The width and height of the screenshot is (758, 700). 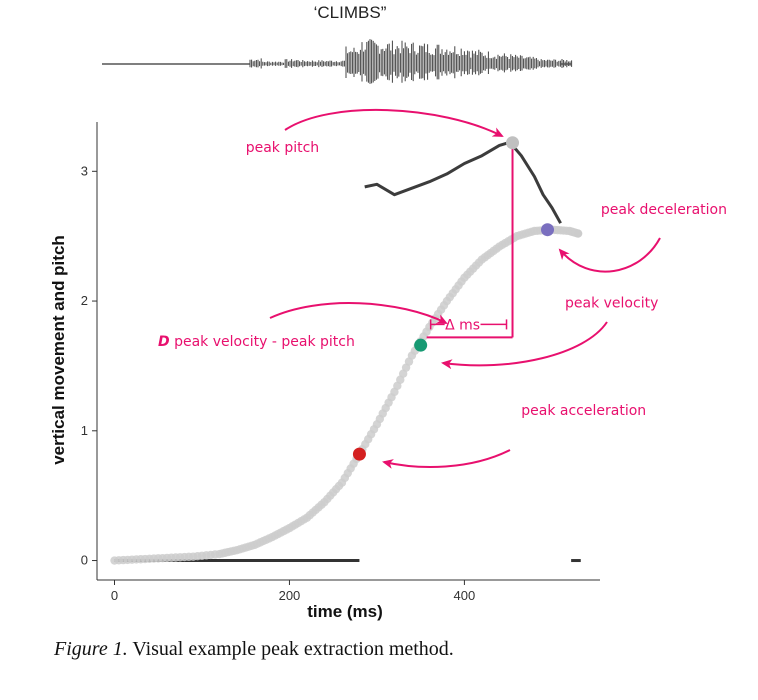 I want to click on delta-bracket: Δ ms, so click(x=470, y=240).